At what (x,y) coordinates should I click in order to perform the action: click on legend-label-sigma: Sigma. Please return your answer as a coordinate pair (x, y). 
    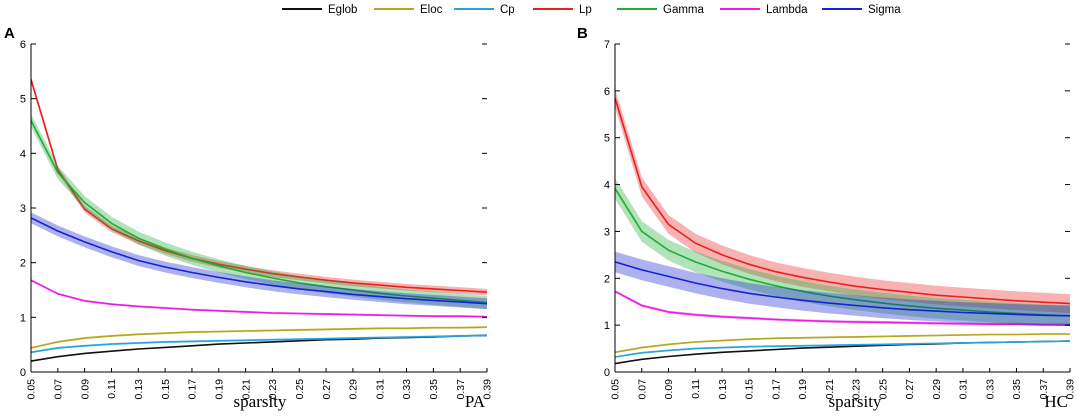
    Looking at the image, I should click on (884, 10).